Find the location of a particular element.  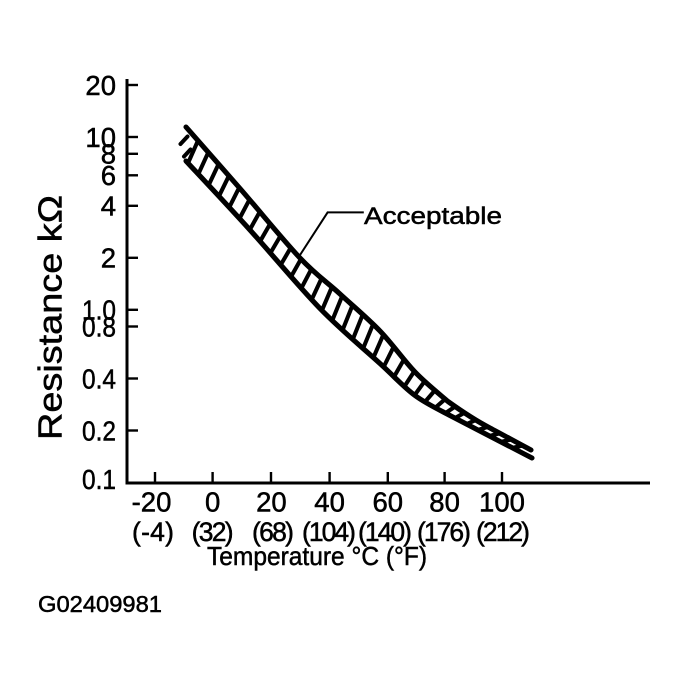

svg-text: Resistance kΩ is located at coordinates (50, 317).